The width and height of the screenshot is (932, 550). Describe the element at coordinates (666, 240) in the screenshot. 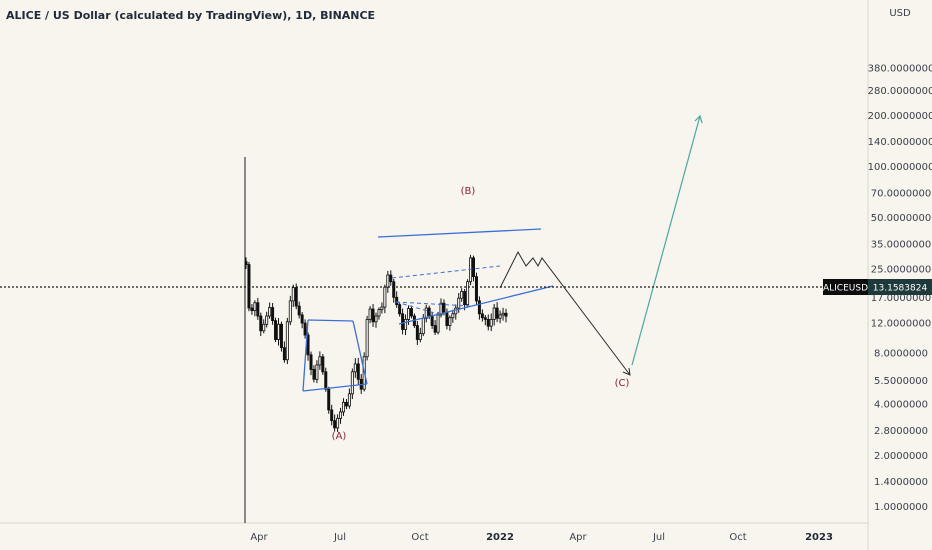

I see `target-arrow-line` at that location.